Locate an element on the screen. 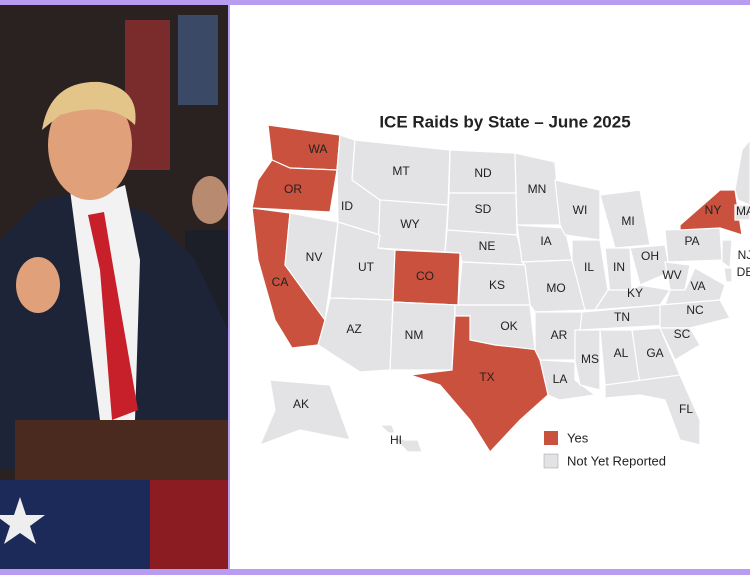  state-label: IN is located at coordinates (619, 267).